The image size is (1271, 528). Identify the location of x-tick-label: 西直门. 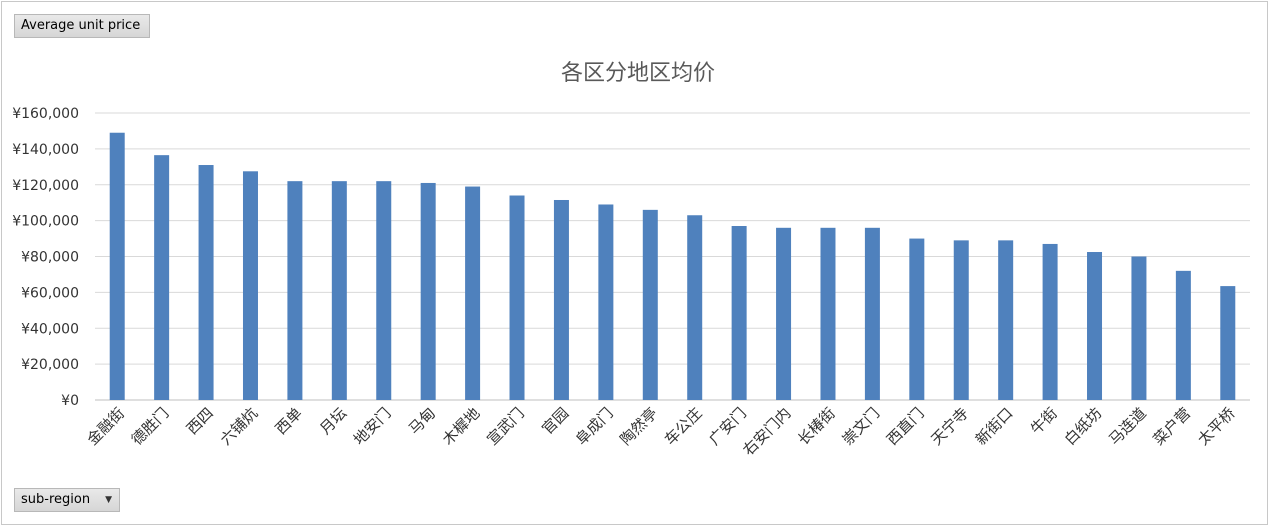
(905, 426).